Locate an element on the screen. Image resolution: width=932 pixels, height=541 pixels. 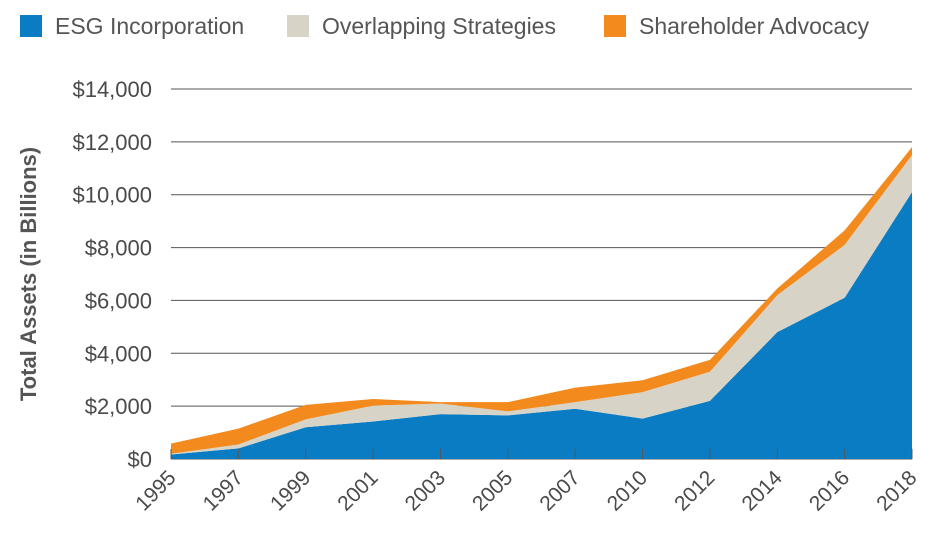
x-tick-label: 2018 is located at coordinates (896, 490).